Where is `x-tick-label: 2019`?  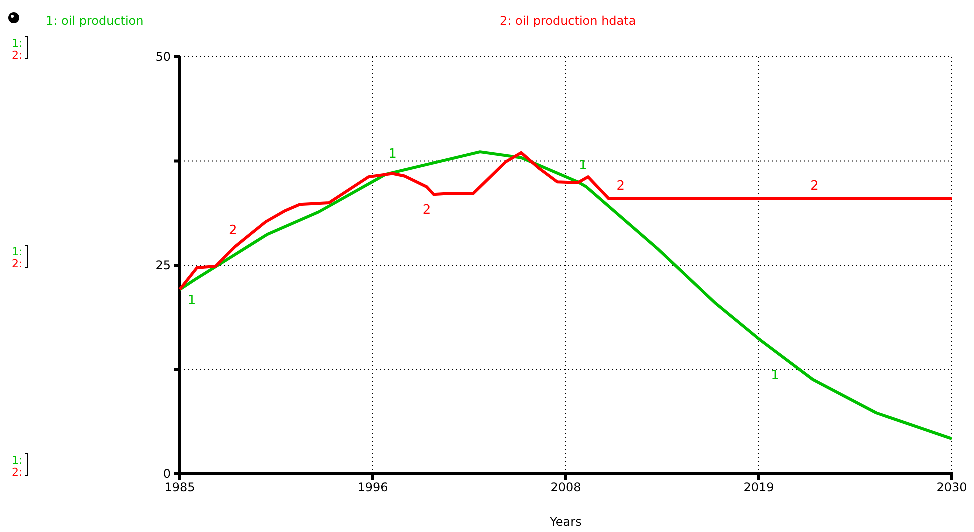
x-tick-label: 2019 is located at coordinates (759, 487).